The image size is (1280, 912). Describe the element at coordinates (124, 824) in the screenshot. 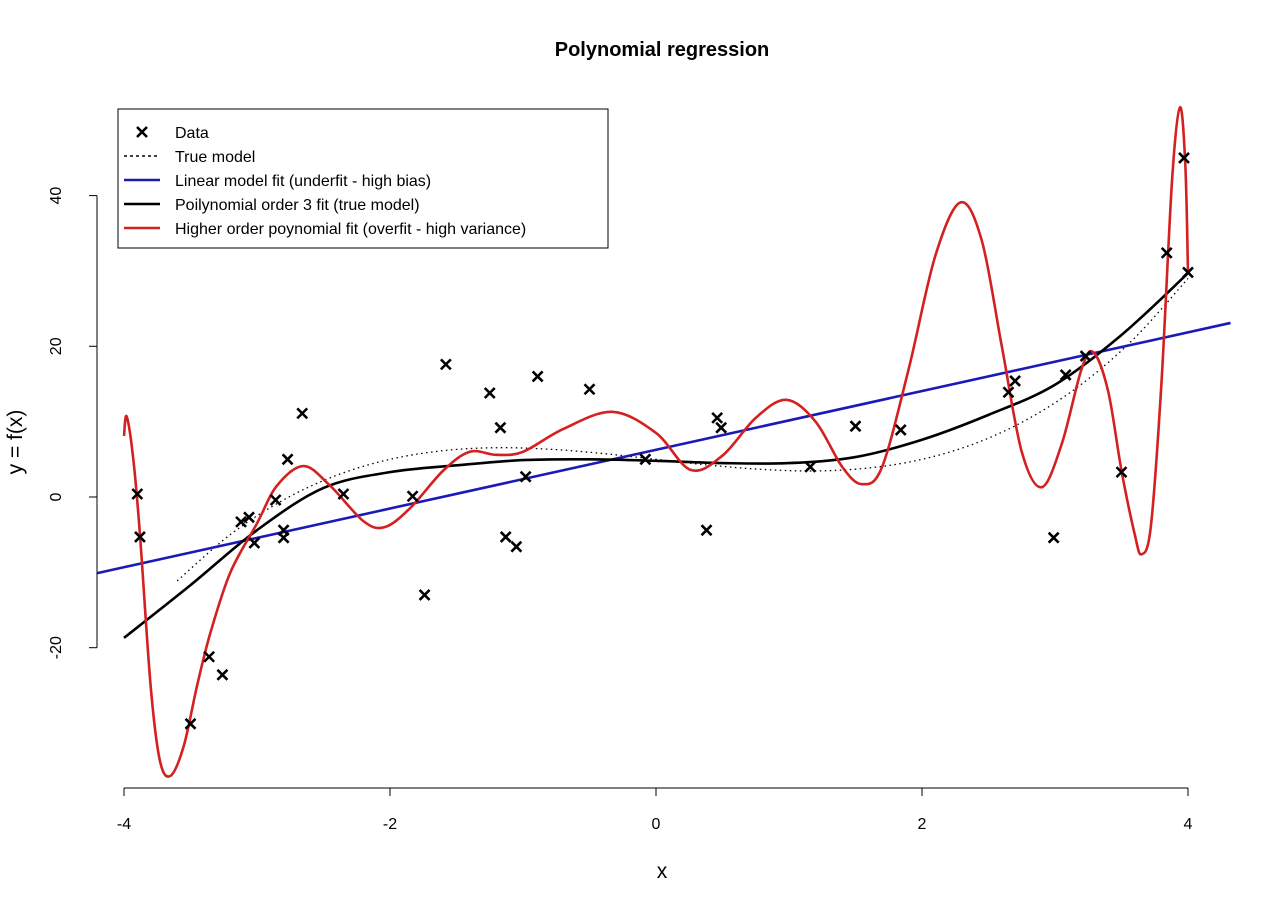

I see `x-tick-label: -4` at that location.